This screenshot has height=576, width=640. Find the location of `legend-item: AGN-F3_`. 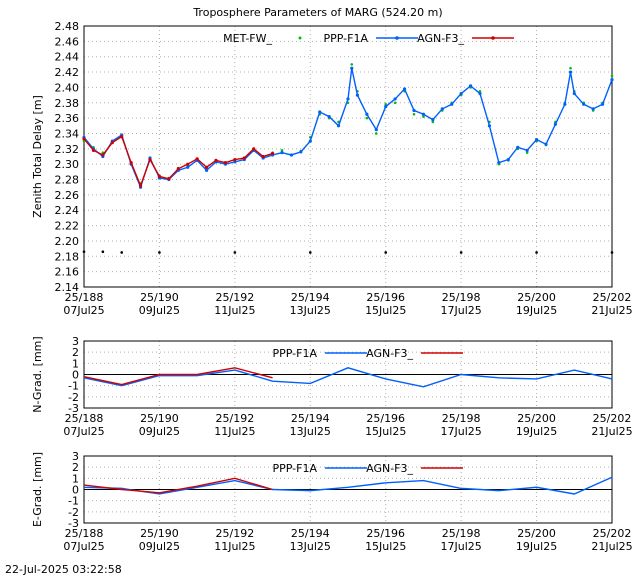

legend-item: AGN-F3_ is located at coordinates (414, 353).